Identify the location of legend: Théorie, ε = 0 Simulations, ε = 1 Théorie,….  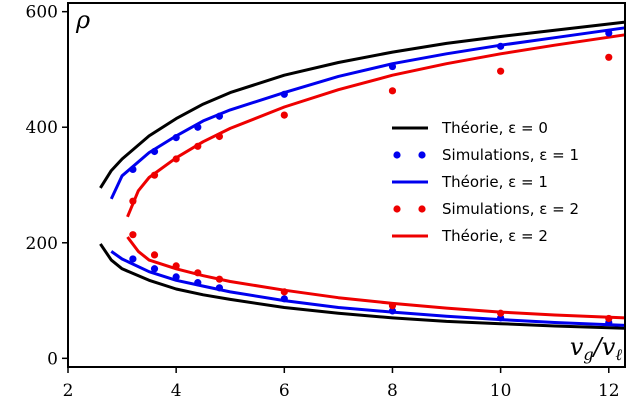
(485, 182).